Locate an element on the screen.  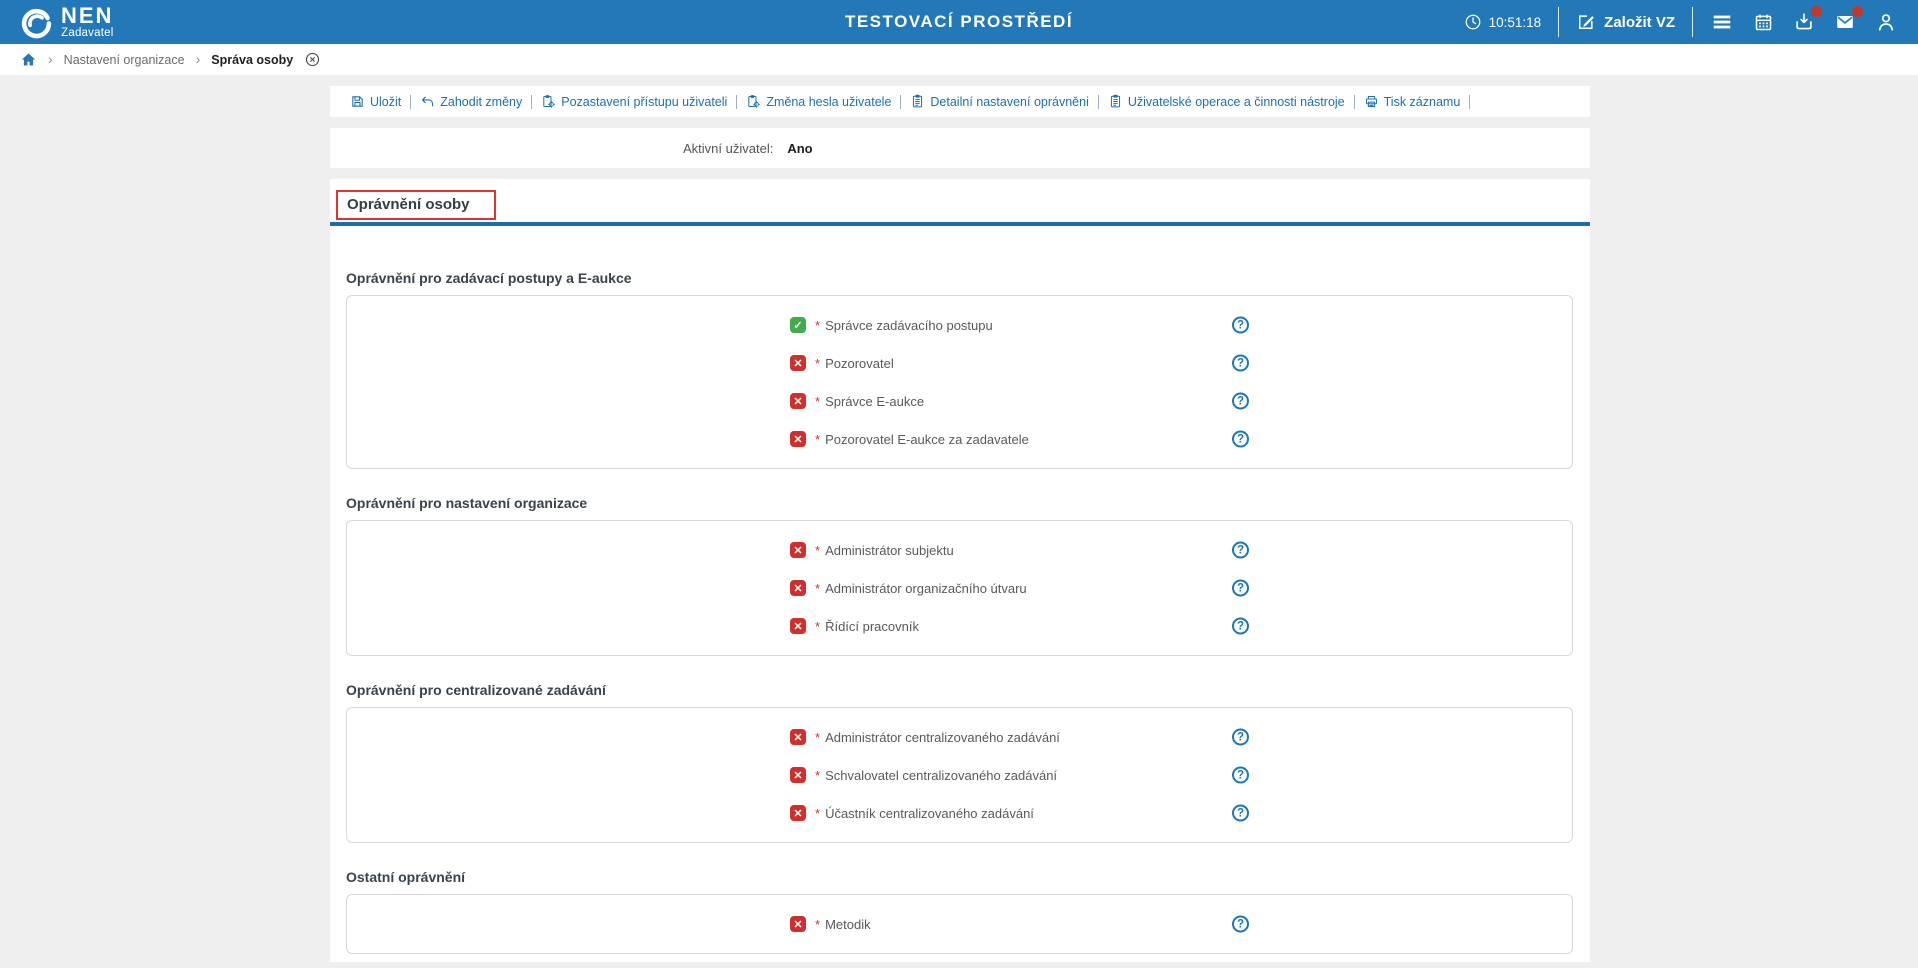
toolbar-button: Zahodit změny is located at coordinates (471, 101).